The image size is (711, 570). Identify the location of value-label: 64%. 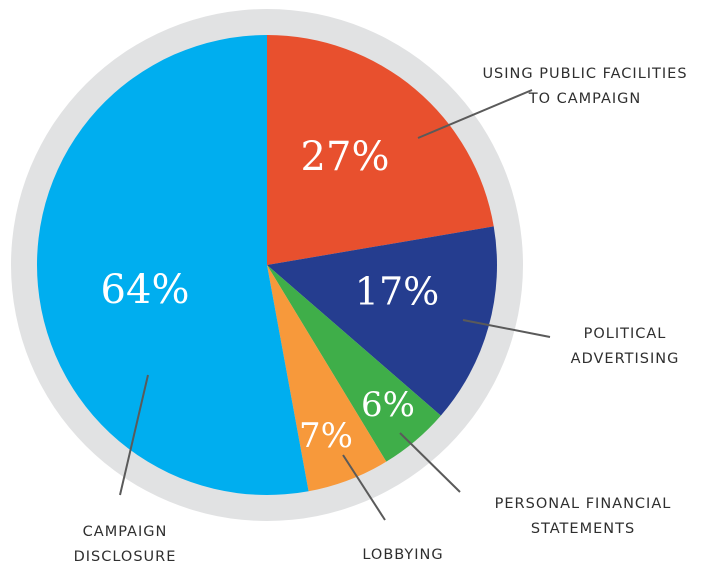
(145, 290).